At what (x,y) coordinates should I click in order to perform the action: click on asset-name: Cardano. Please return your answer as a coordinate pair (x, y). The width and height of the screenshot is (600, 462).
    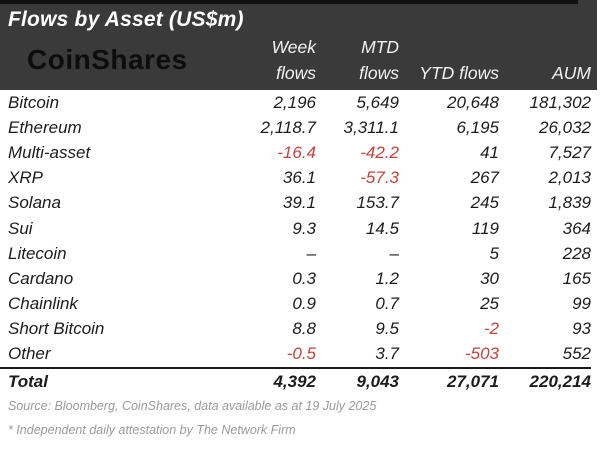
    Looking at the image, I should click on (41, 278).